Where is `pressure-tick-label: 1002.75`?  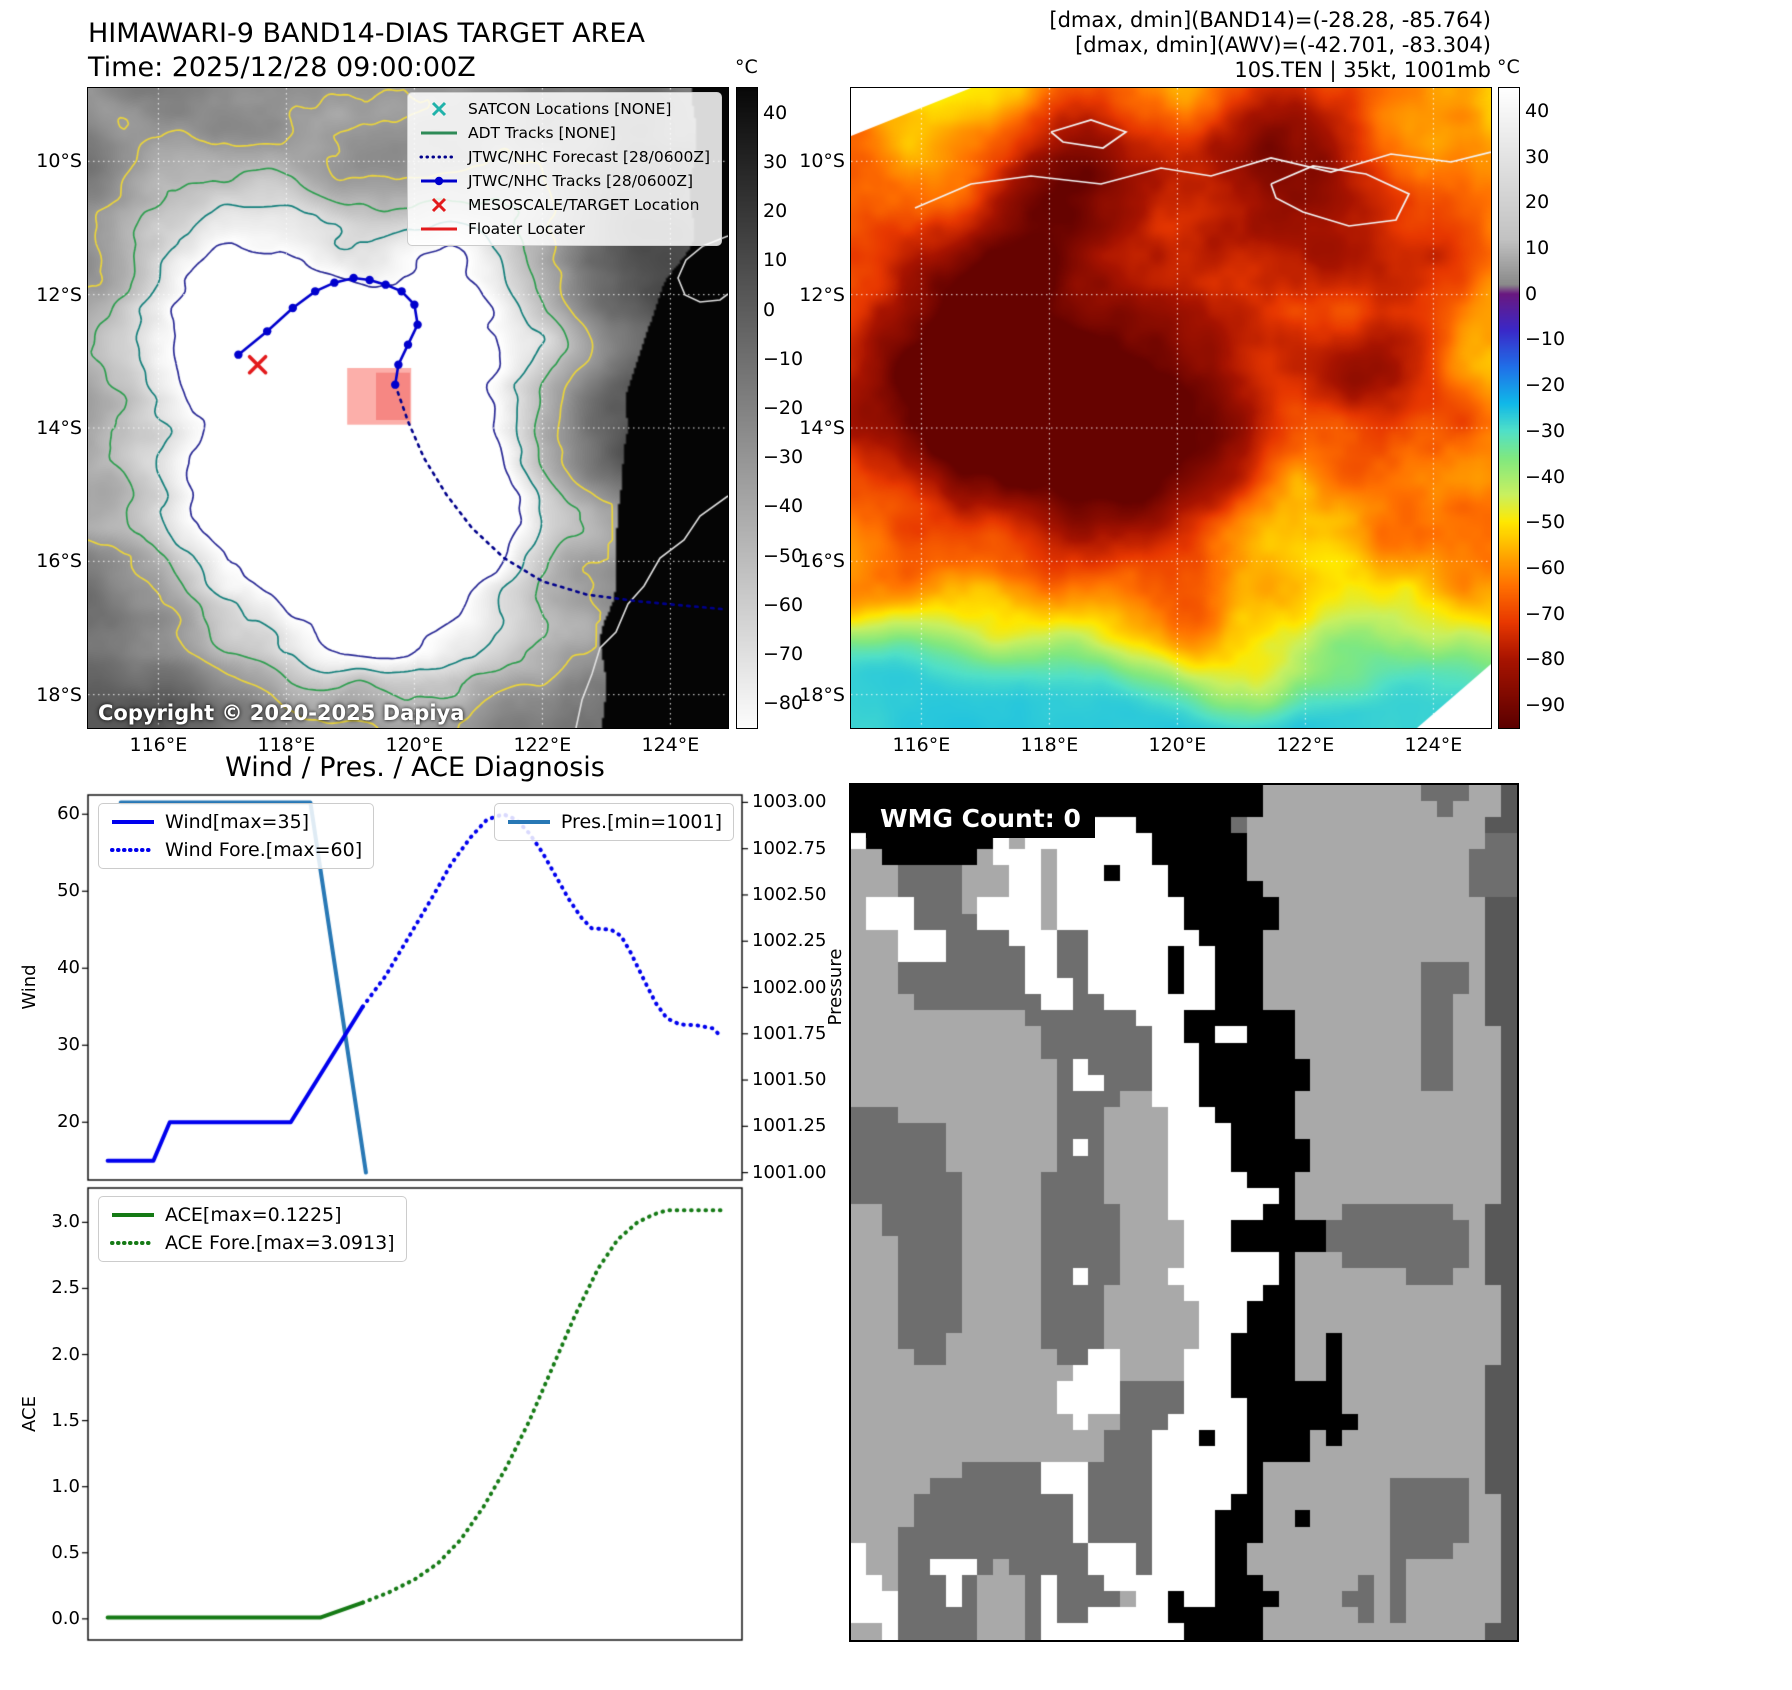
pressure-tick-label: 1002.75 is located at coordinates (789, 848).